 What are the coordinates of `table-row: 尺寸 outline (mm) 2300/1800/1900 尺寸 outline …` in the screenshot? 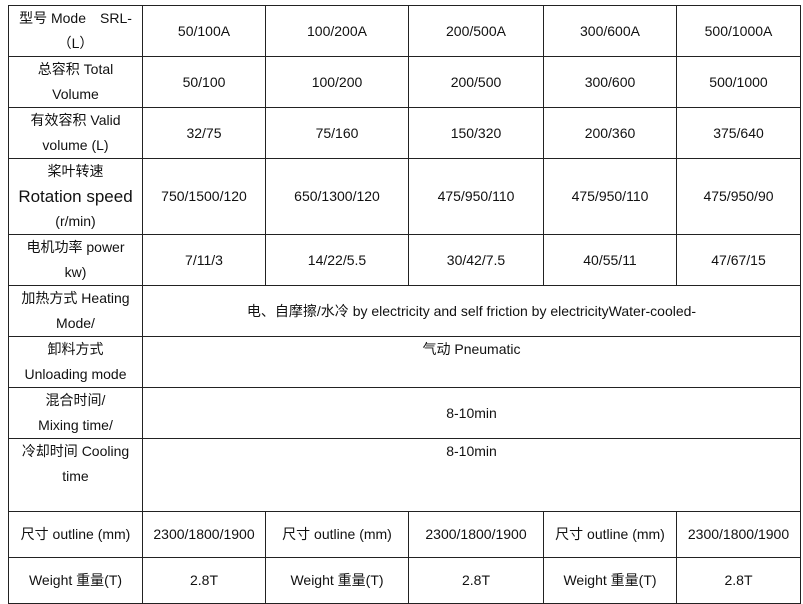 It's located at (404, 534).